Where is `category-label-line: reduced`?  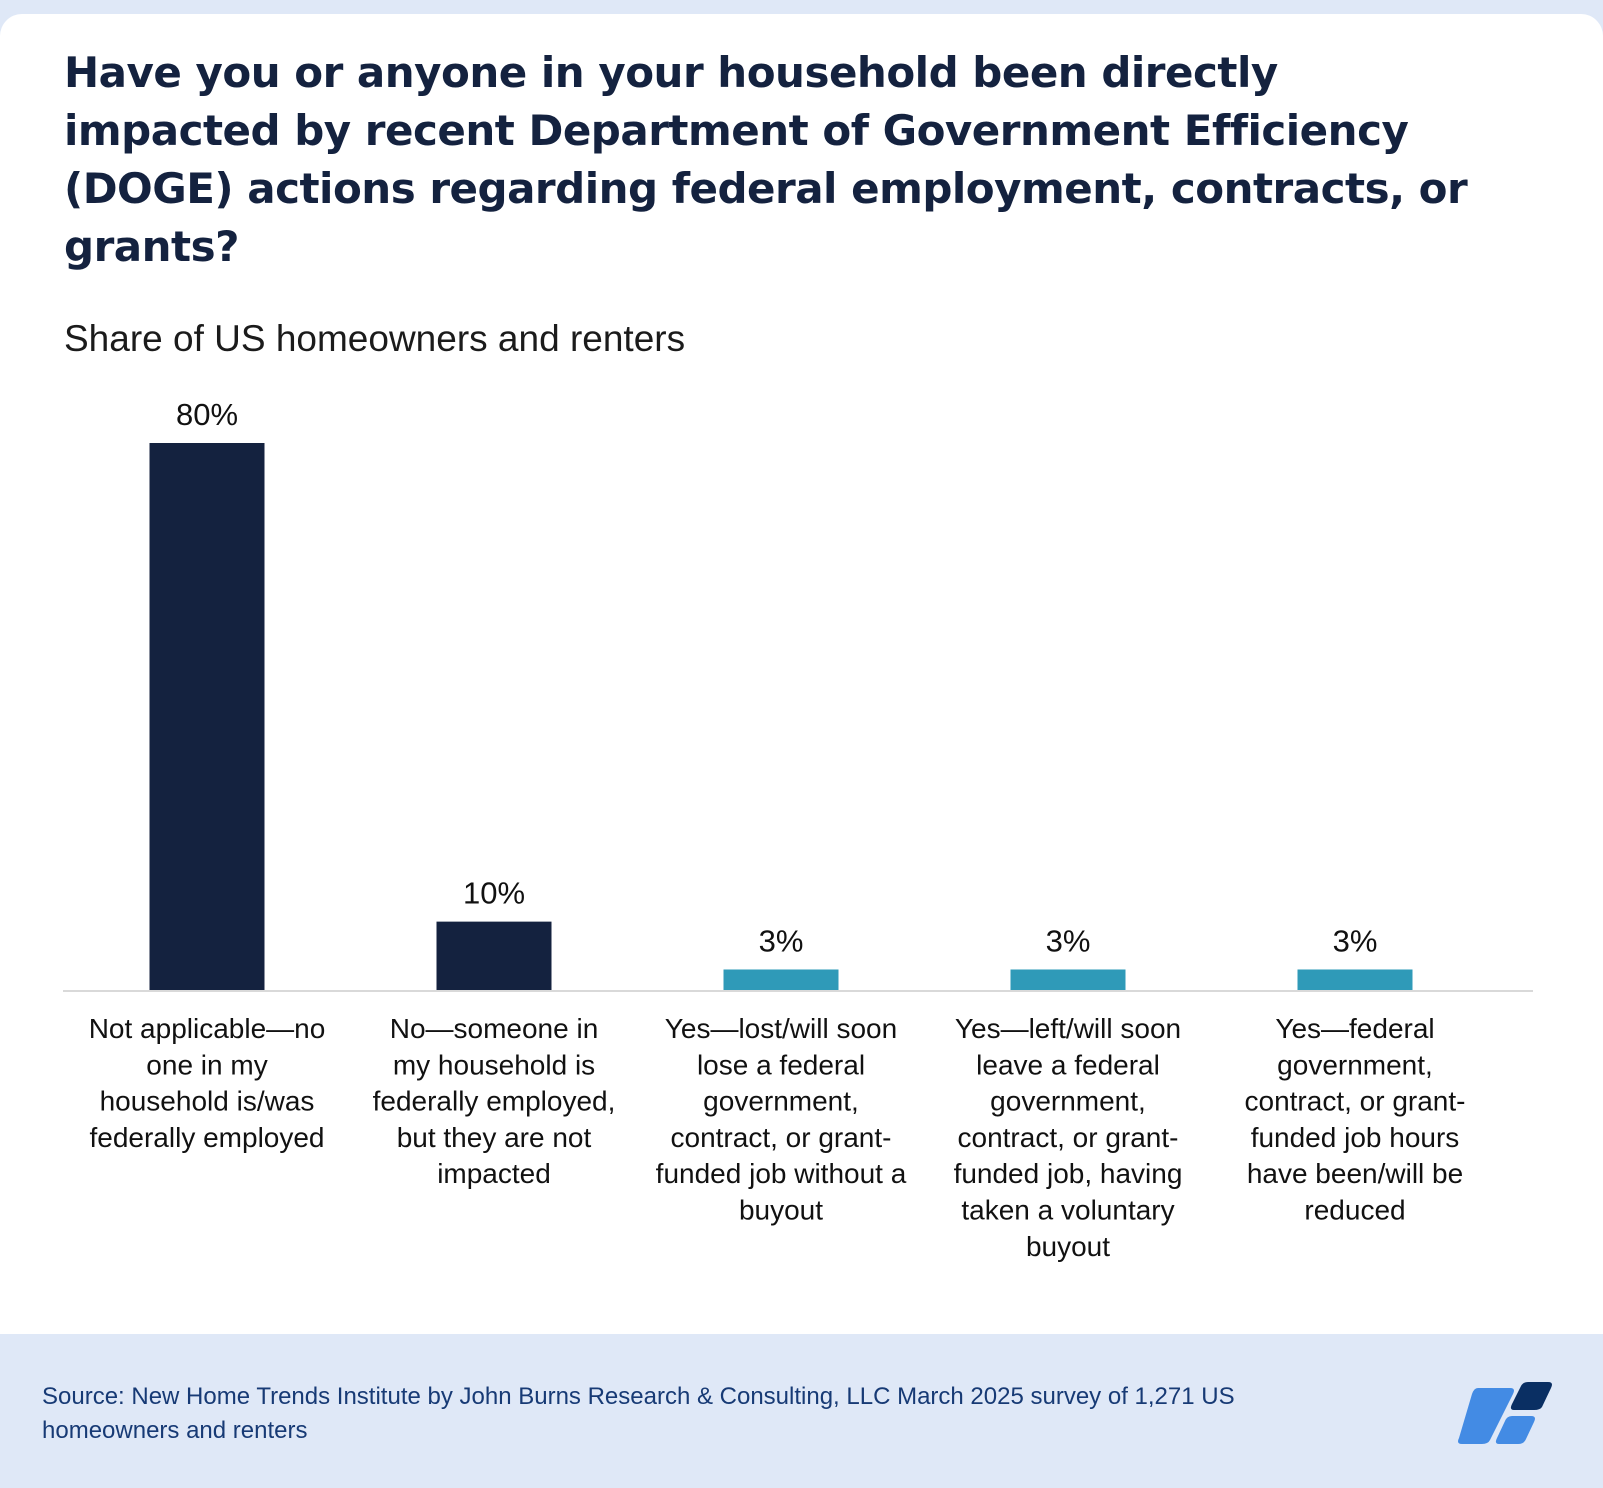
category-label-line: reduced is located at coordinates (1354, 1210).